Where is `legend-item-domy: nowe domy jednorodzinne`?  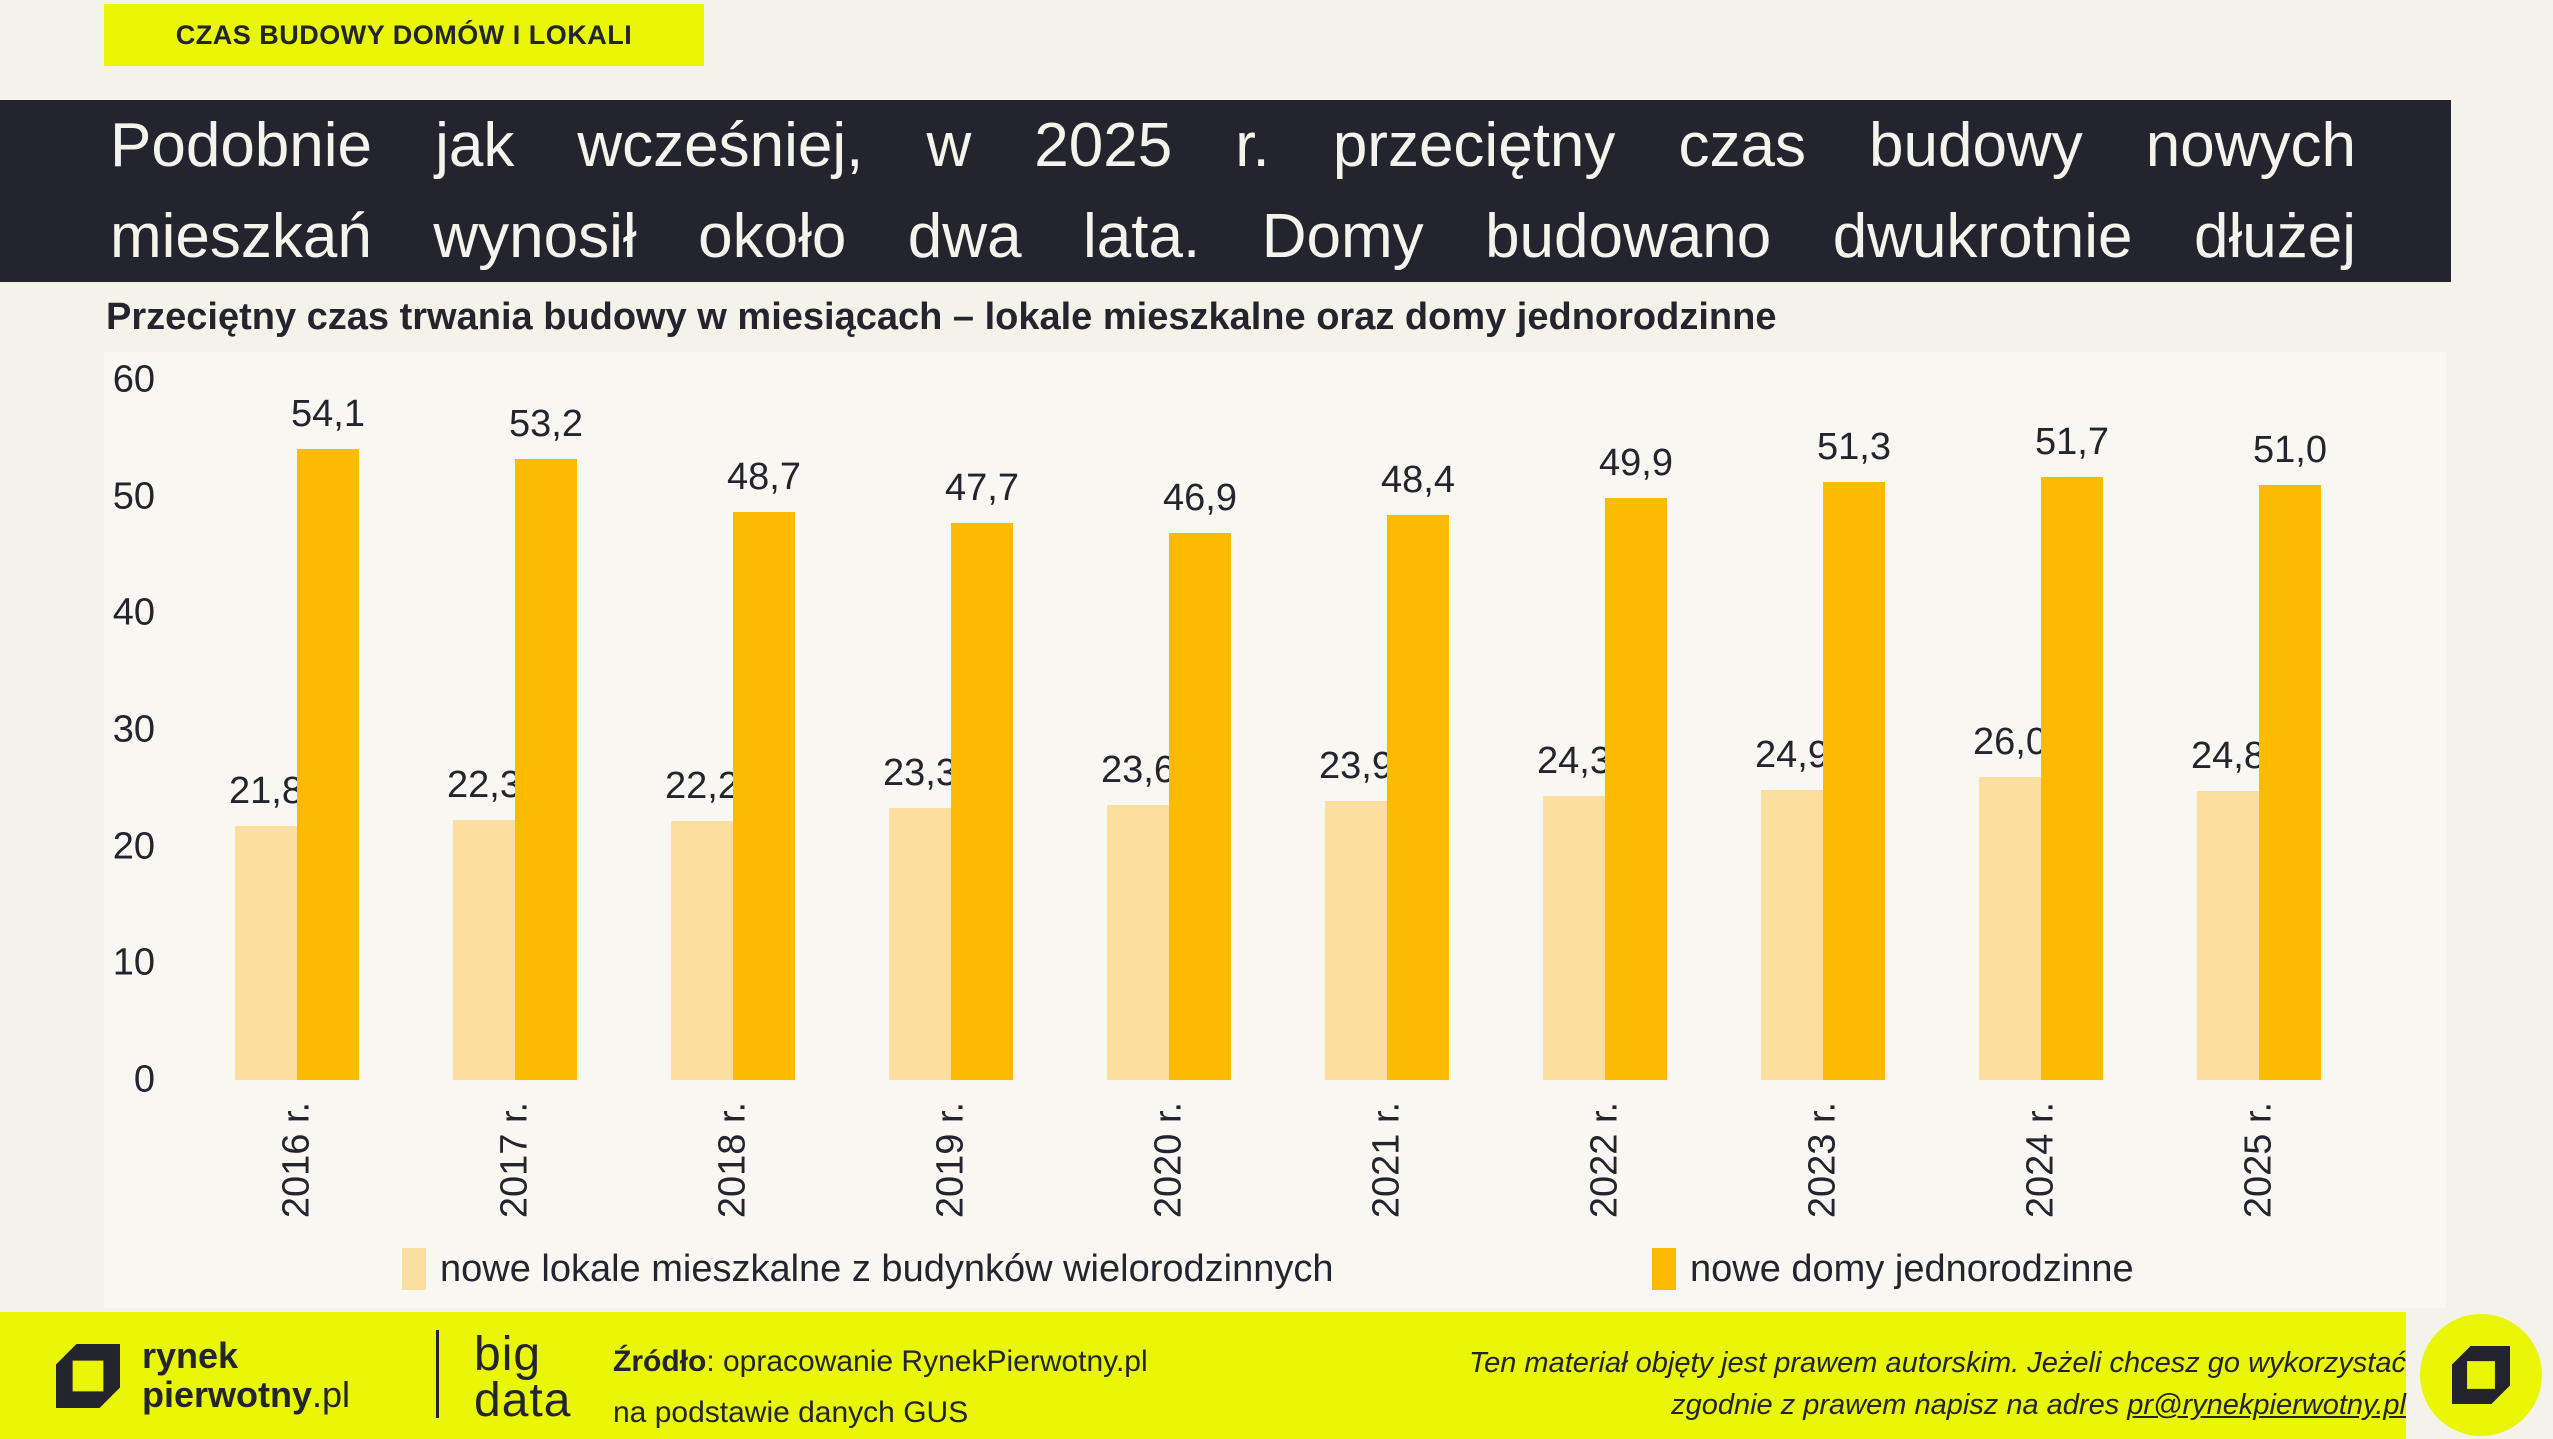 legend-item-domy: nowe domy jednorodzinne is located at coordinates (1893, 1269).